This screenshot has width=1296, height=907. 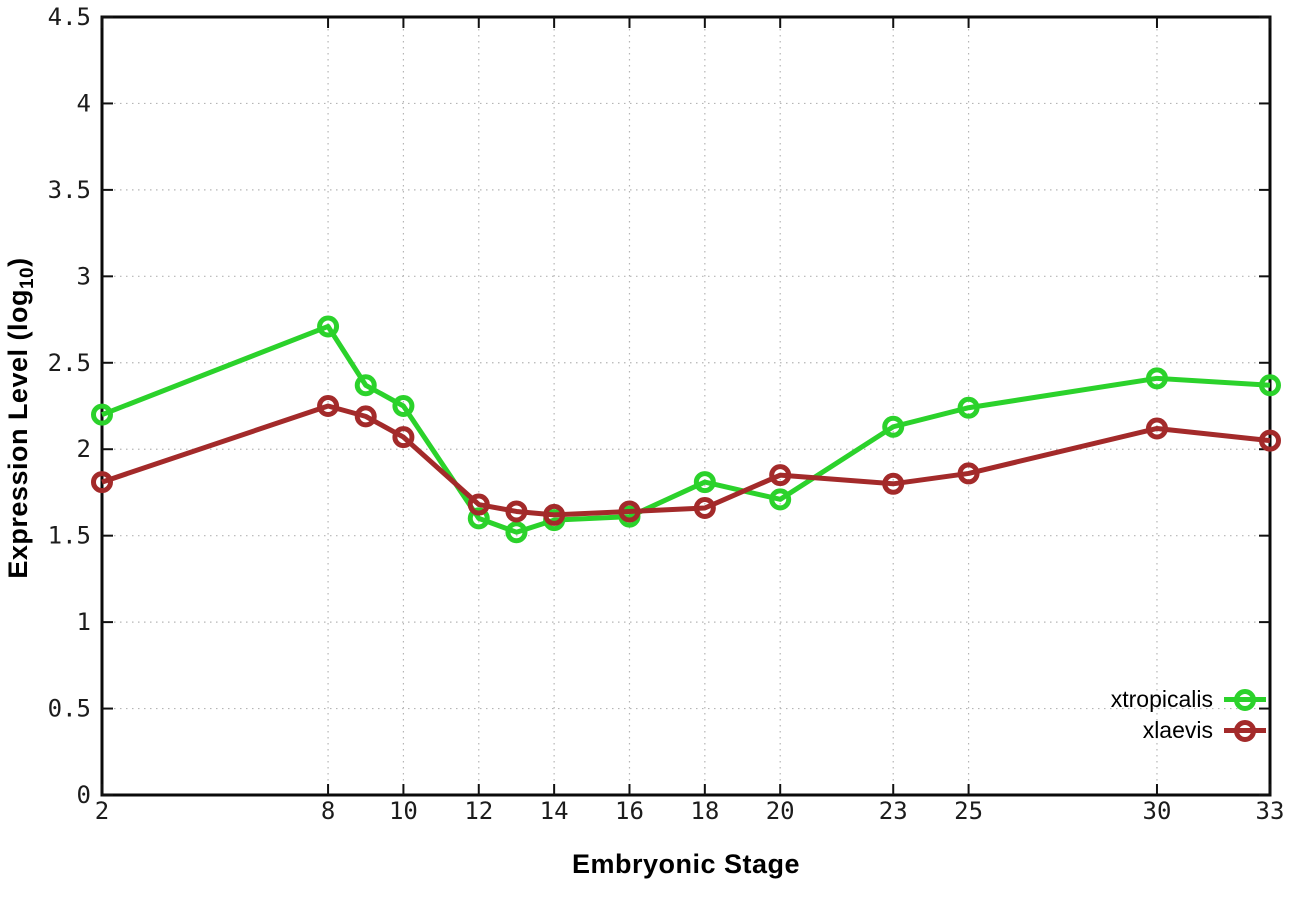 I want to click on svg-text: 16, so click(x=629, y=811).